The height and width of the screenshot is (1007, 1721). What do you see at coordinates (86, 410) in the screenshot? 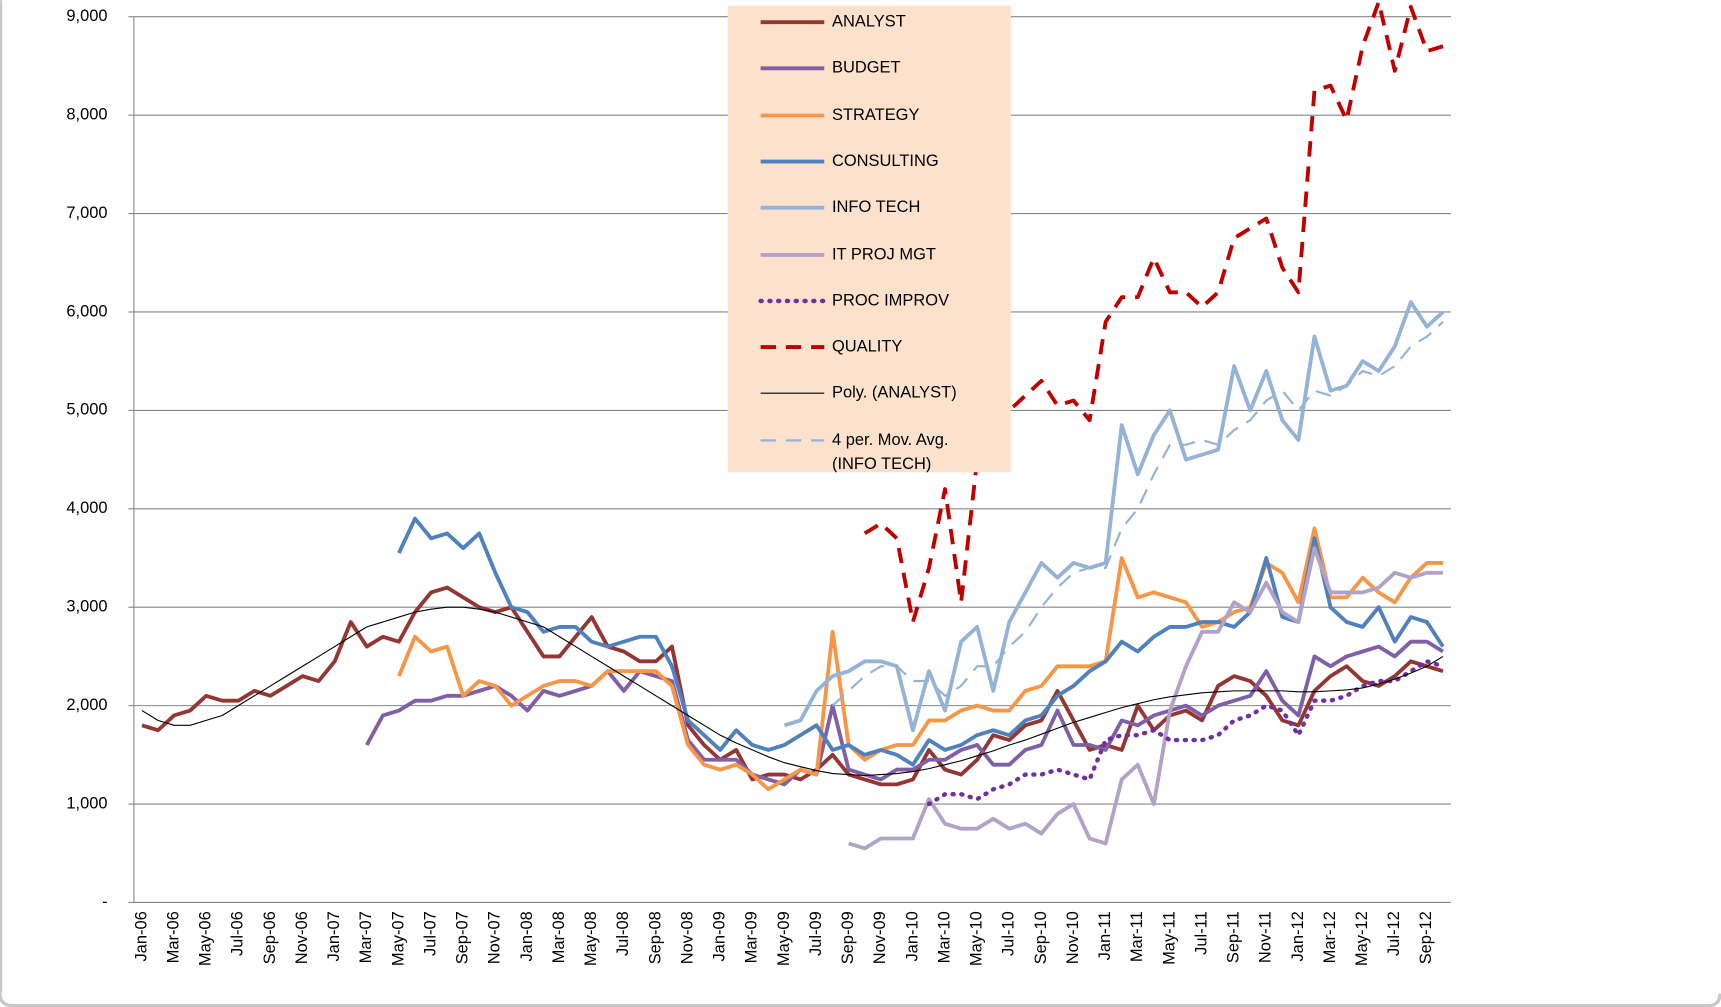
I see `y-tick-label: 5,000` at bounding box center [86, 410].